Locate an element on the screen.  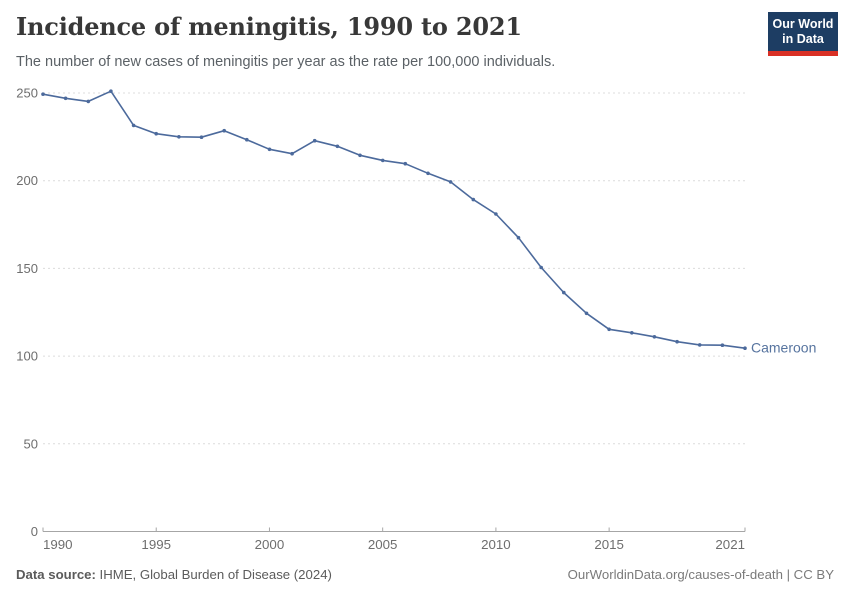
y-axis-tick-label: 50 is located at coordinates (31, 443).